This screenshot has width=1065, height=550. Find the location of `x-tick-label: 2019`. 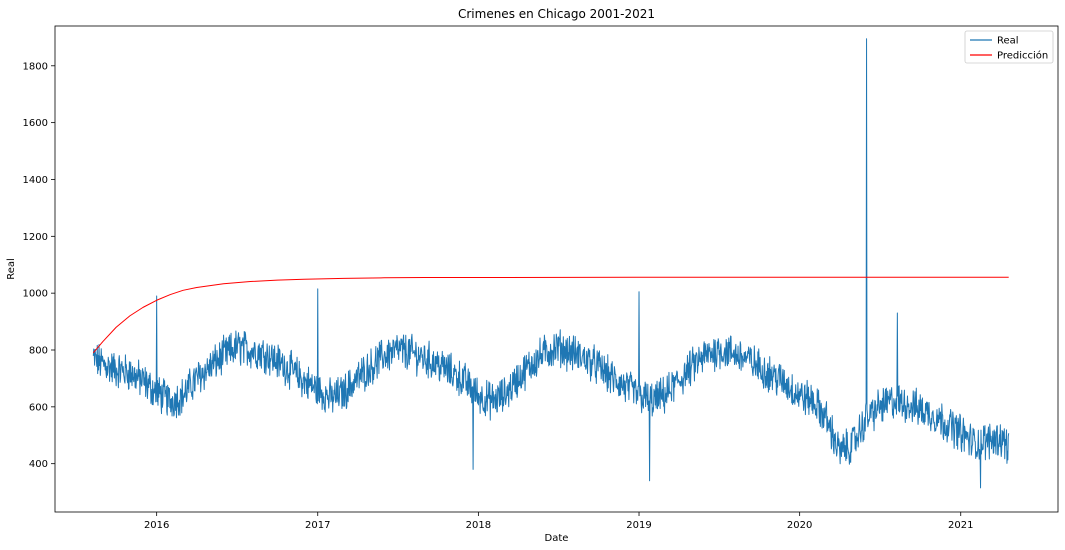

x-tick-label: 2019 is located at coordinates (638, 525).